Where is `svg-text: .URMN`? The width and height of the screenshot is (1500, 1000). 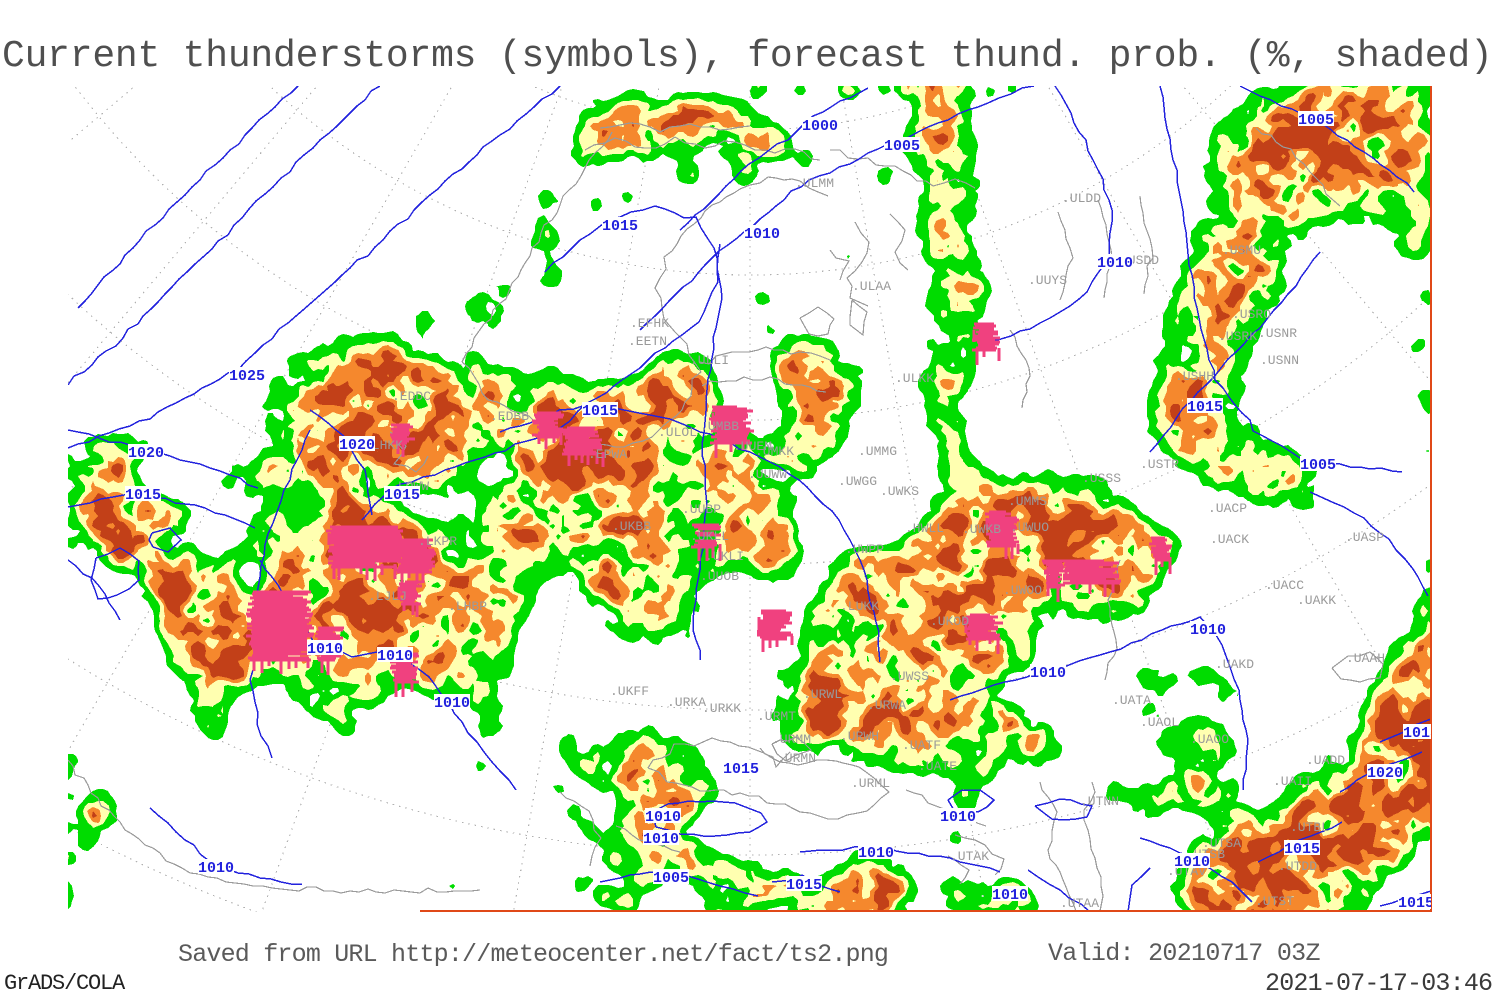
svg-text: .URMN is located at coordinates (796, 758).